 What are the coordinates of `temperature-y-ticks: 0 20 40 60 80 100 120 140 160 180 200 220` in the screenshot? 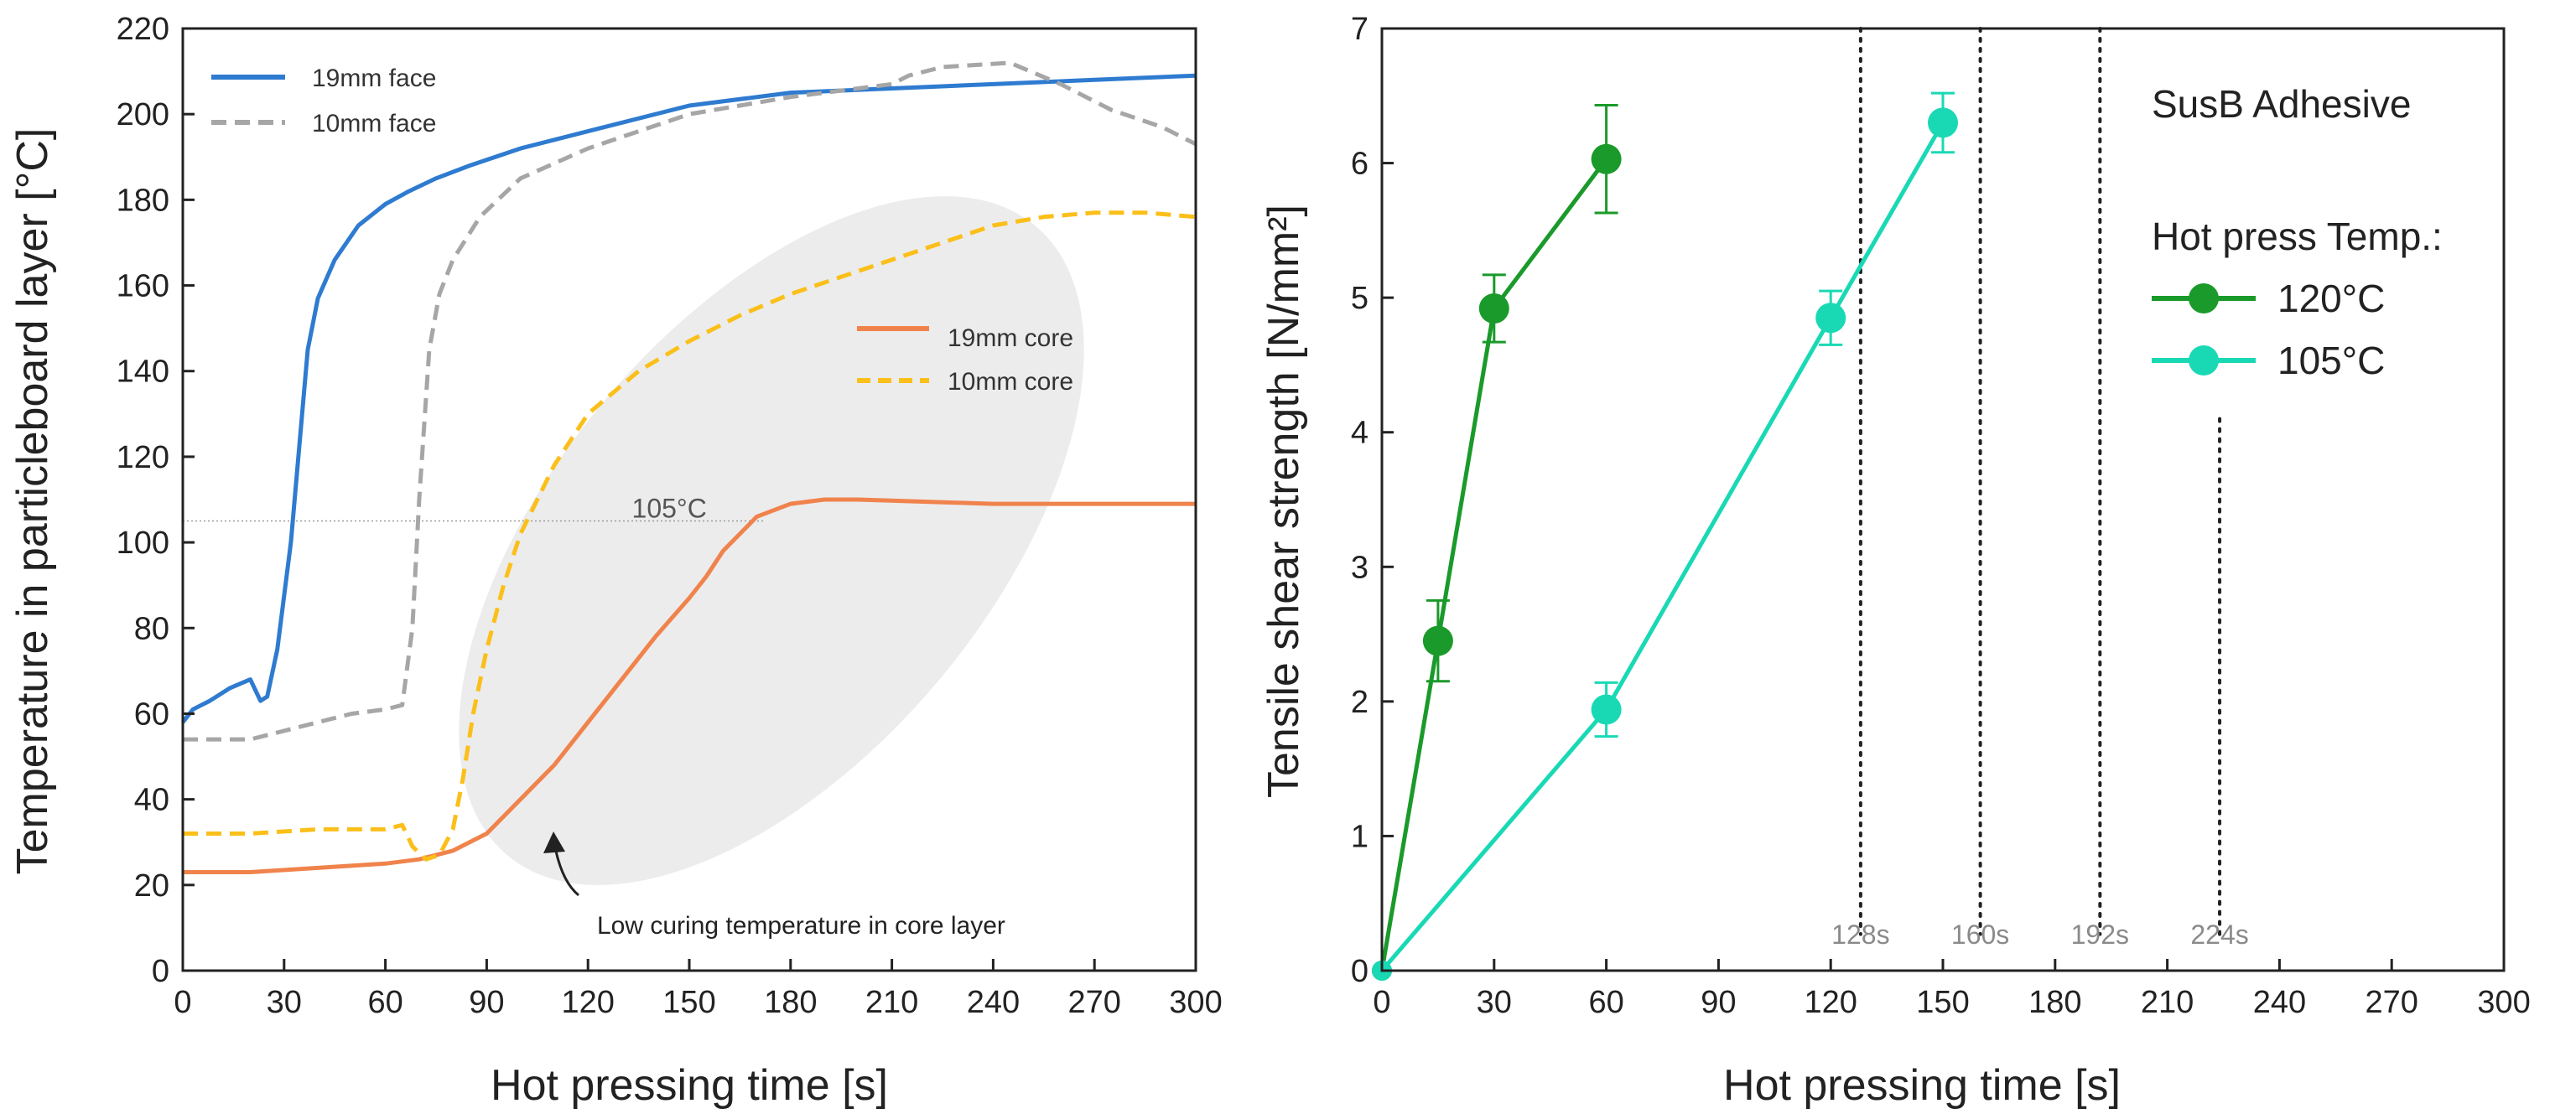 It's located at (156, 500).